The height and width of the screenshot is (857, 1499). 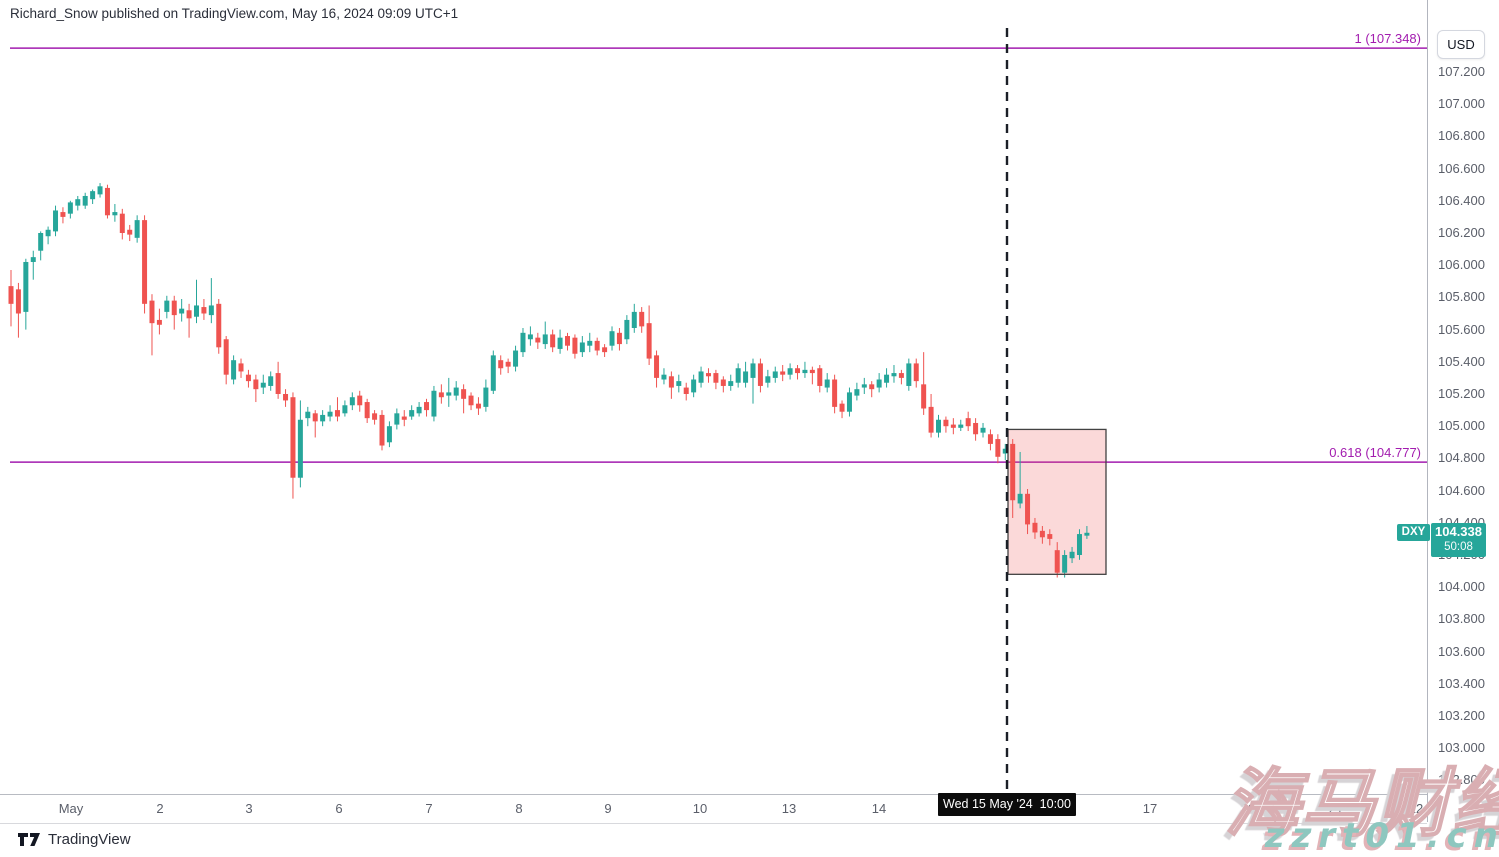 I want to click on price-tick-label: 105.000, so click(x=1461, y=426).